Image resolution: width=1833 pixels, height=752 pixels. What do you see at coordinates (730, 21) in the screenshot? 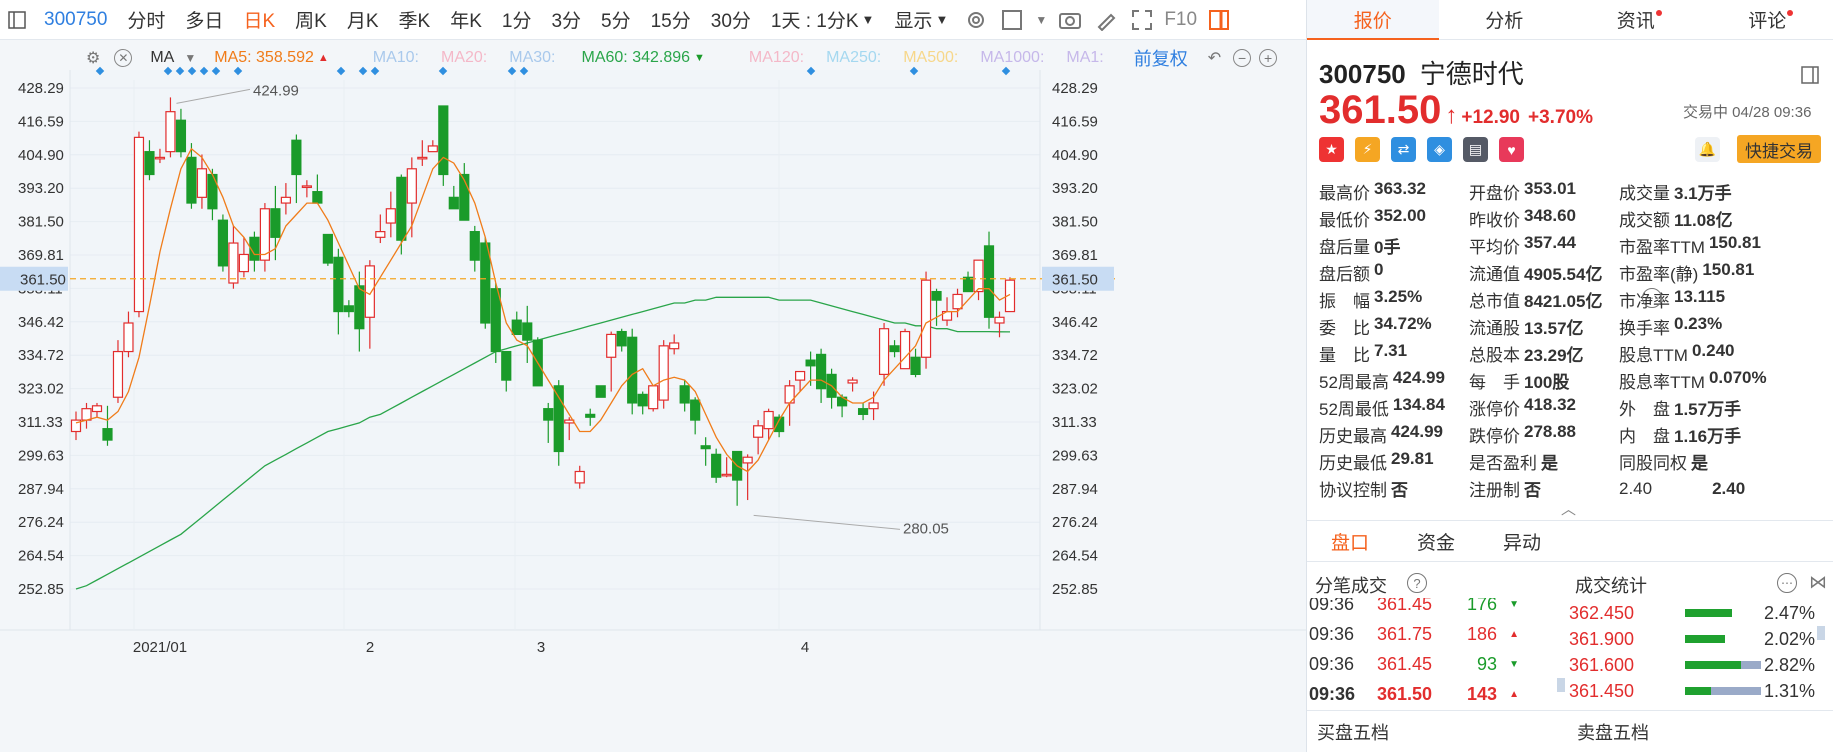
I see `period-tab: 30分` at bounding box center [730, 21].